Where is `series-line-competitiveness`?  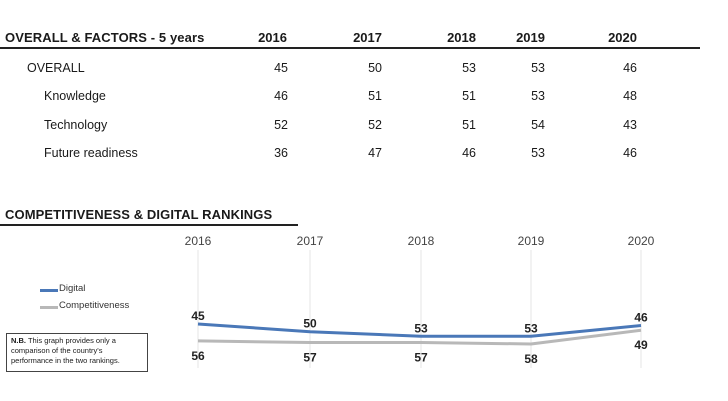 series-line-competitiveness is located at coordinates (419, 337).